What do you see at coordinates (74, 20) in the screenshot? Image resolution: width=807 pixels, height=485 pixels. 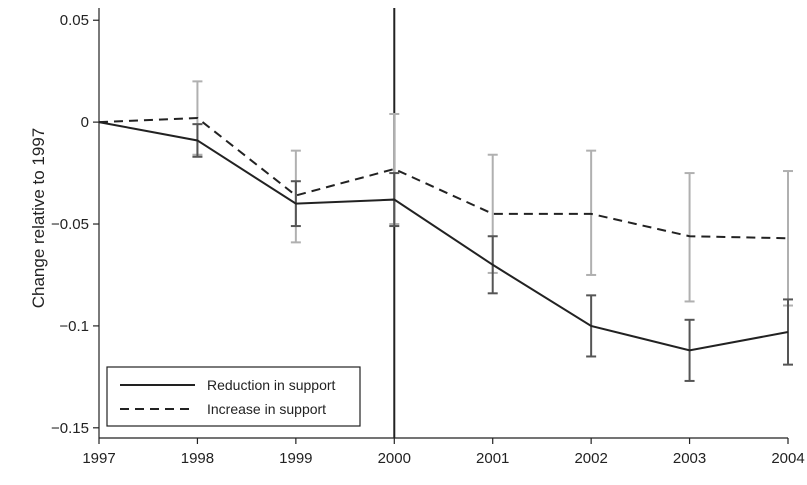 I see `y-tick-label: 0.05` at bounding box center [74, 20].